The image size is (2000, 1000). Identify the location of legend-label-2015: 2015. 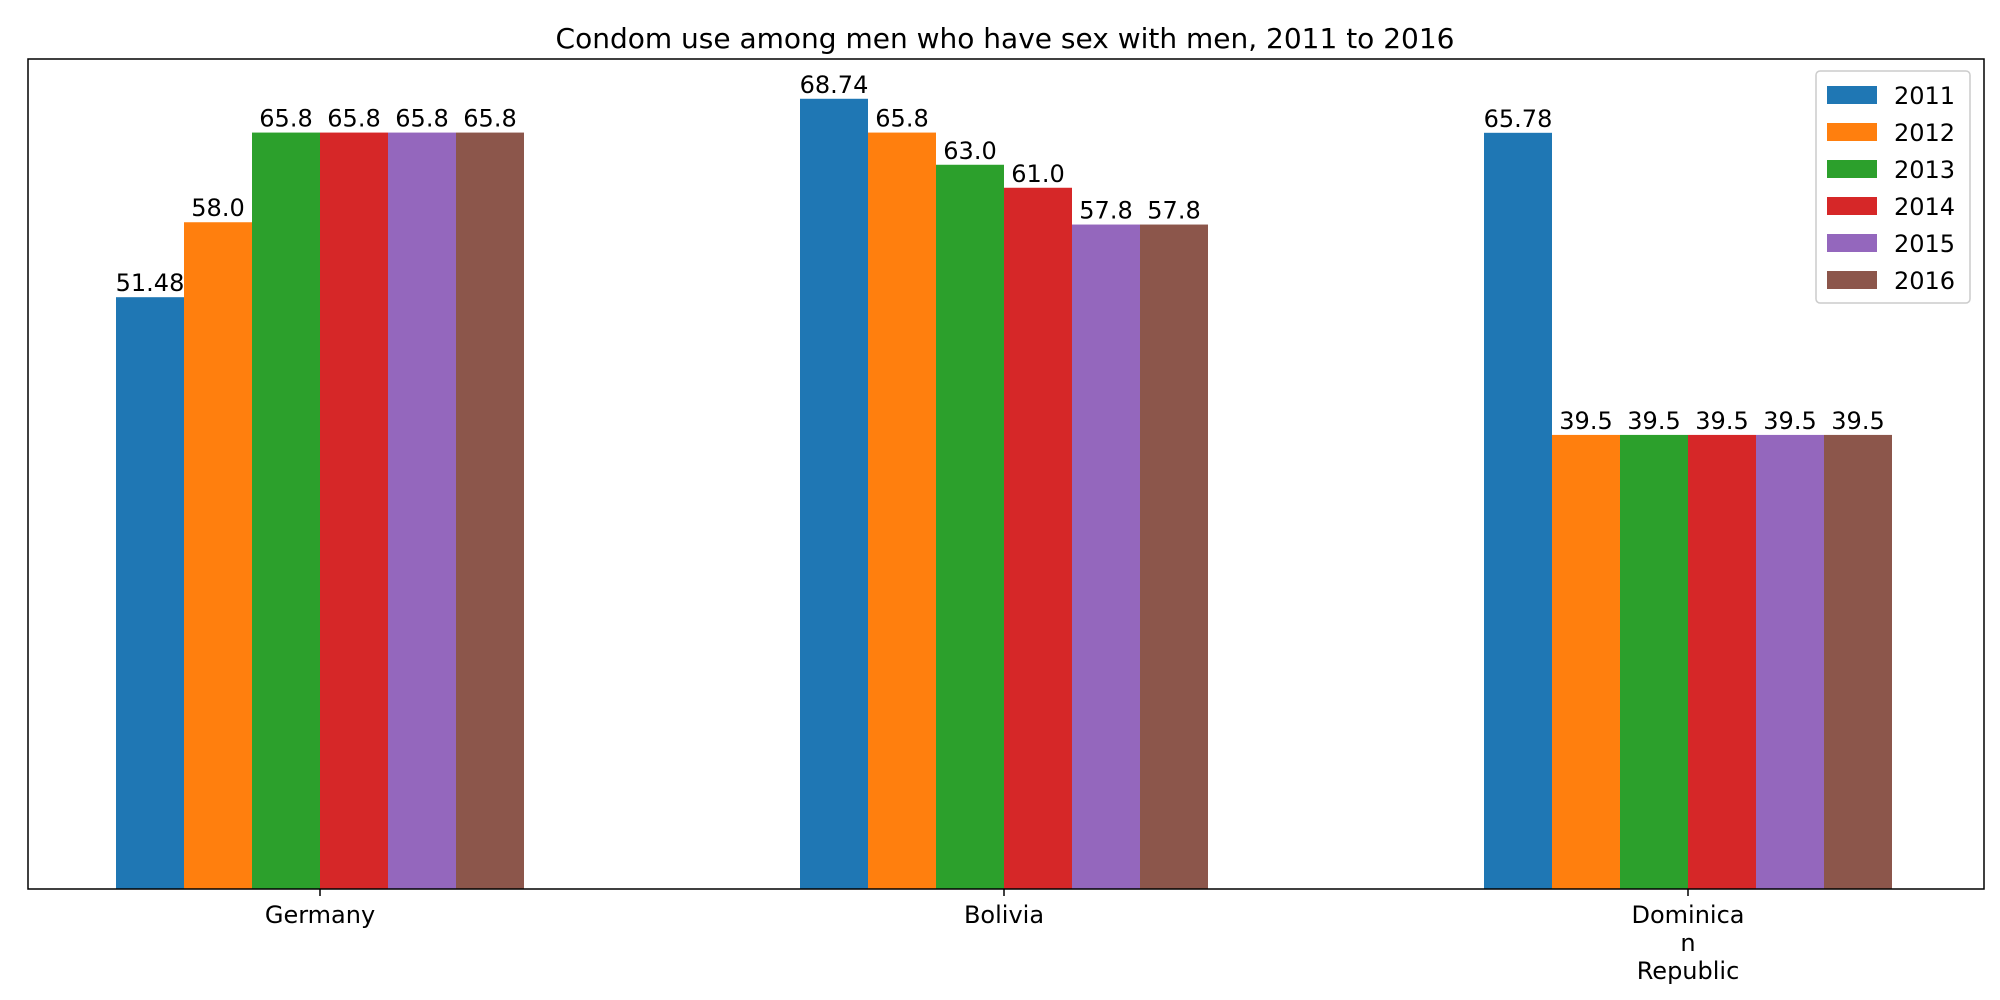
(1924, 244).